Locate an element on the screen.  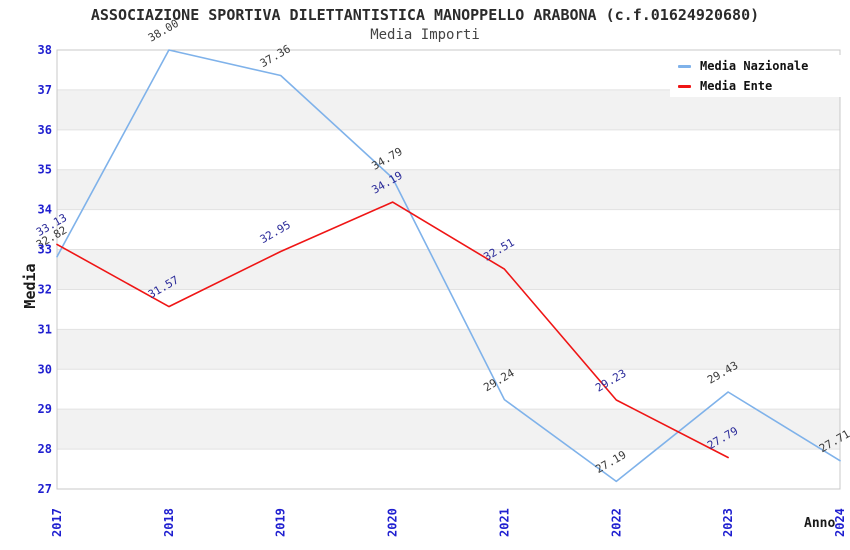
x-tick-label: 2018 is located at coordinates (169, 522).